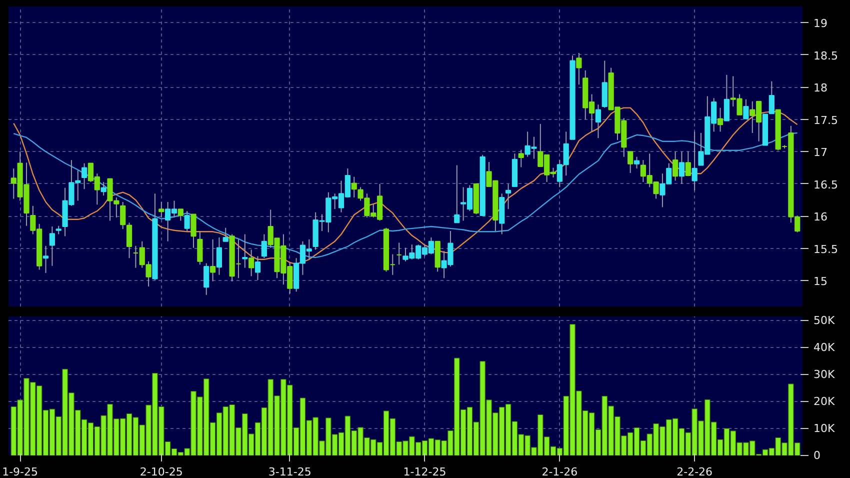 The image size is (850, 478). What do you see at coordinates (290, 472) in the screenshot?
I see `x-tick-label: 3-11-25` at bounding box center [290, 472].